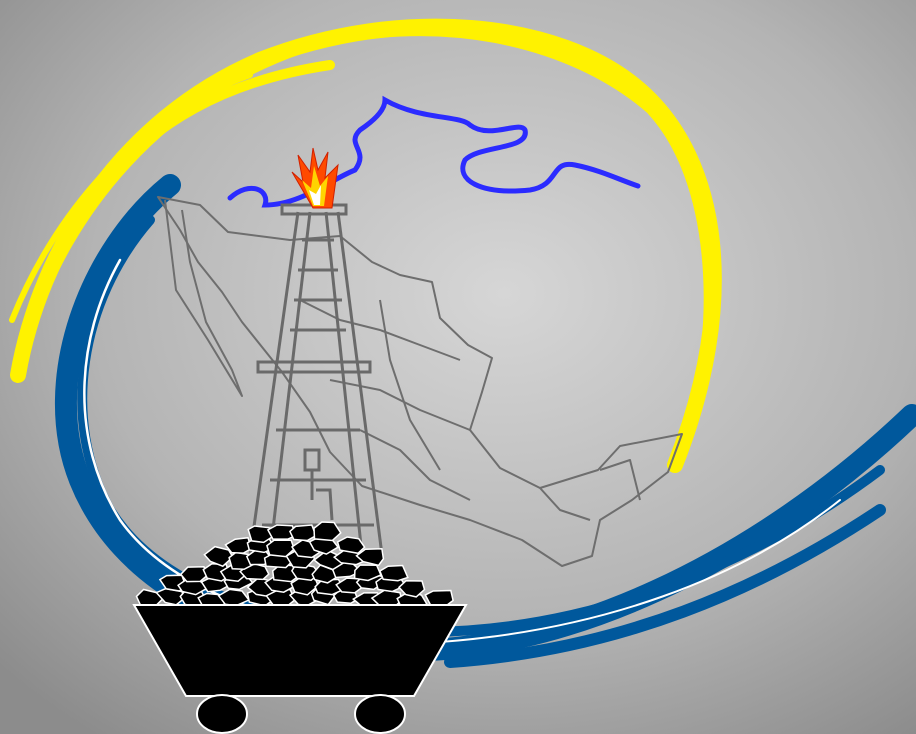  Describe the element at coordinates (316, 379) in the screenshot. I see `oil-derrick` at that location.